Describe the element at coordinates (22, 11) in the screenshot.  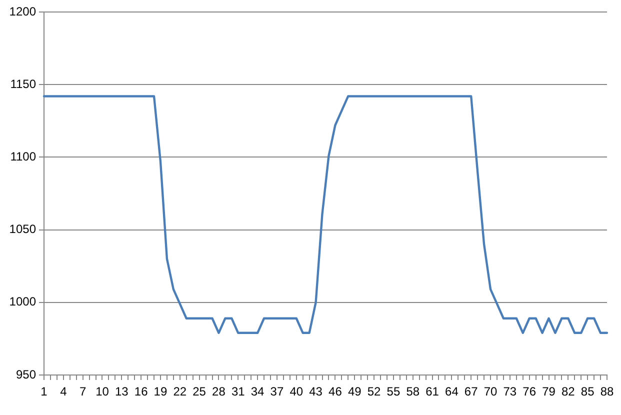
I see `y-tick-label: 1200` at that location.